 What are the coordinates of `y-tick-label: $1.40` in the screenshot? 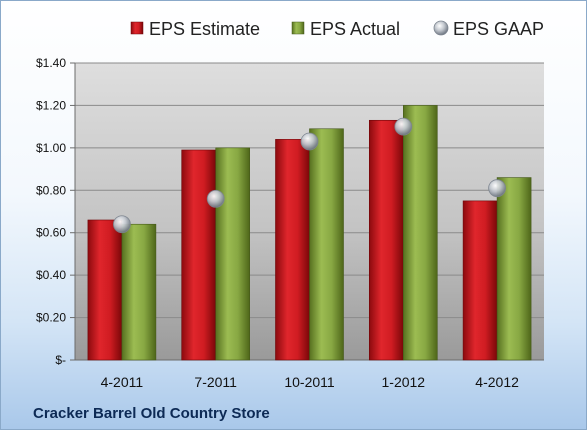 It's located at (51, 63).